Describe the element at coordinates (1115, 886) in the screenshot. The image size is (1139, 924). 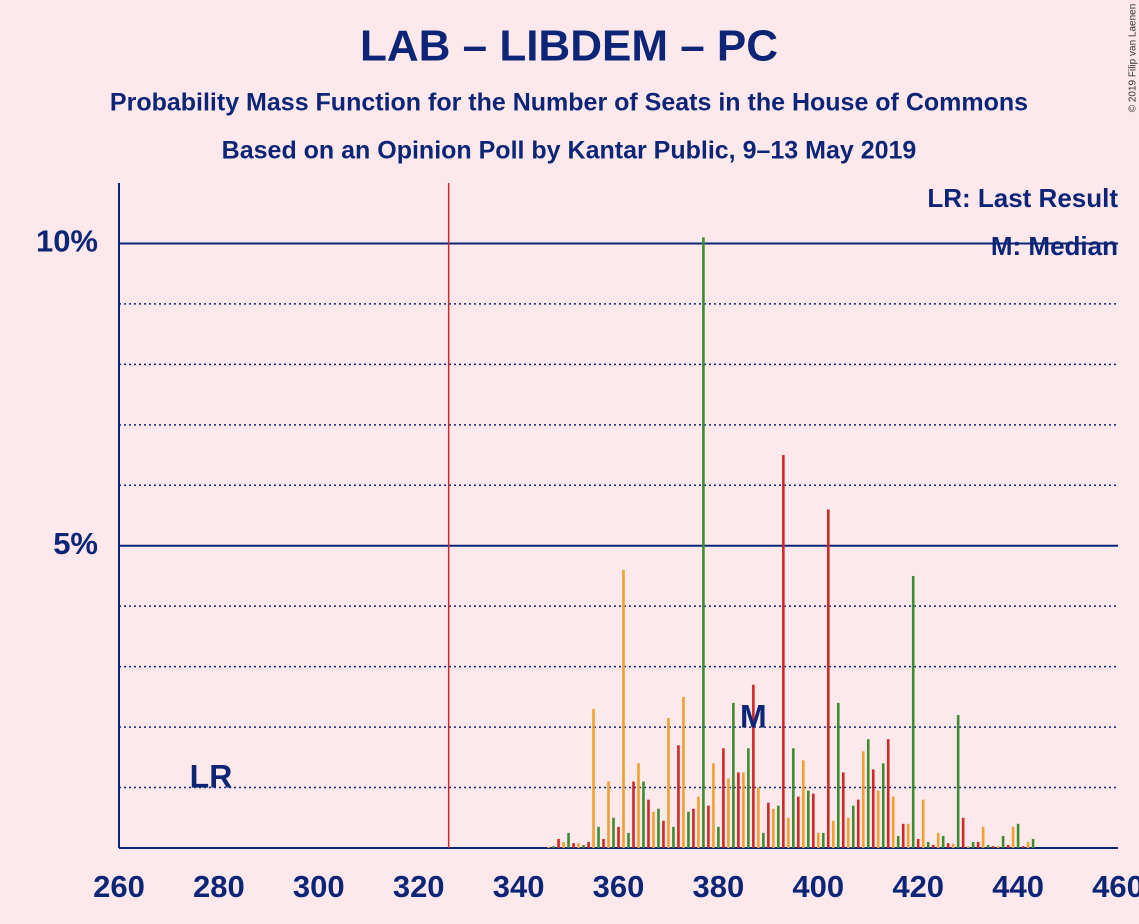
I see `x-tick-label: 460` at that location.